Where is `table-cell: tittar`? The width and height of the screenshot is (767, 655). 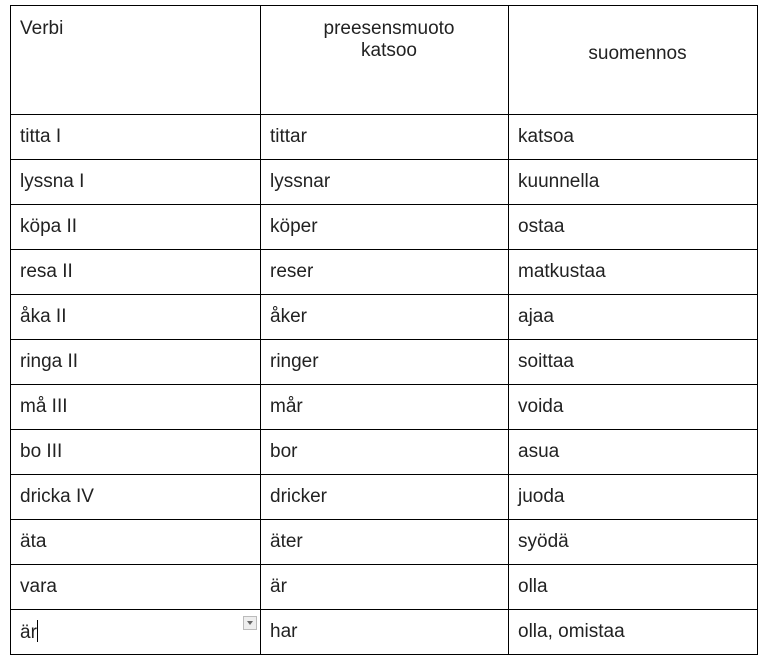 table-cell: tittar is located at coordinates (384, 137).